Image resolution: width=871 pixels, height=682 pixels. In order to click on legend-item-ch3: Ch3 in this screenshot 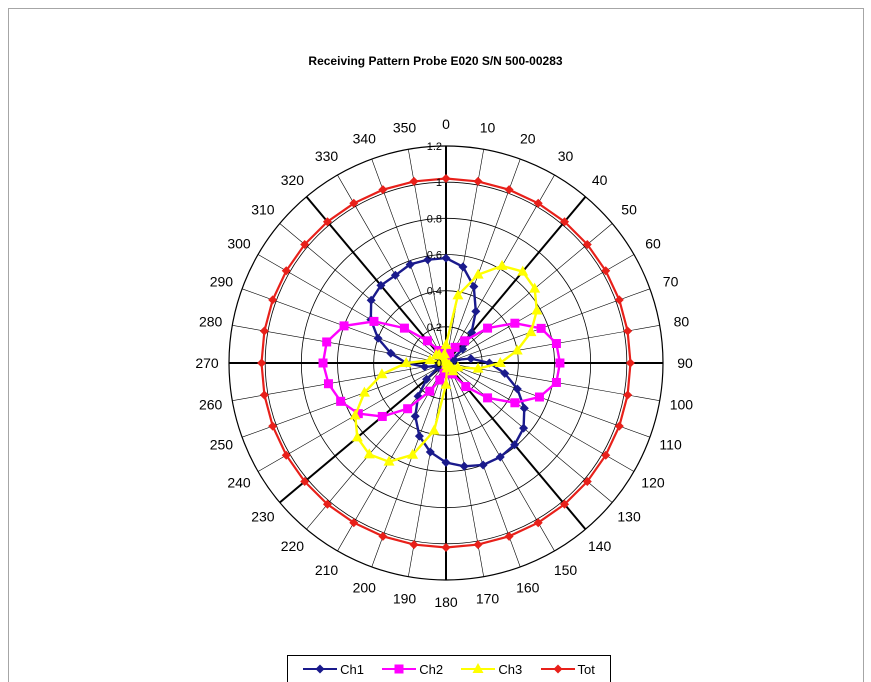, I will do `click(491, 669)`.